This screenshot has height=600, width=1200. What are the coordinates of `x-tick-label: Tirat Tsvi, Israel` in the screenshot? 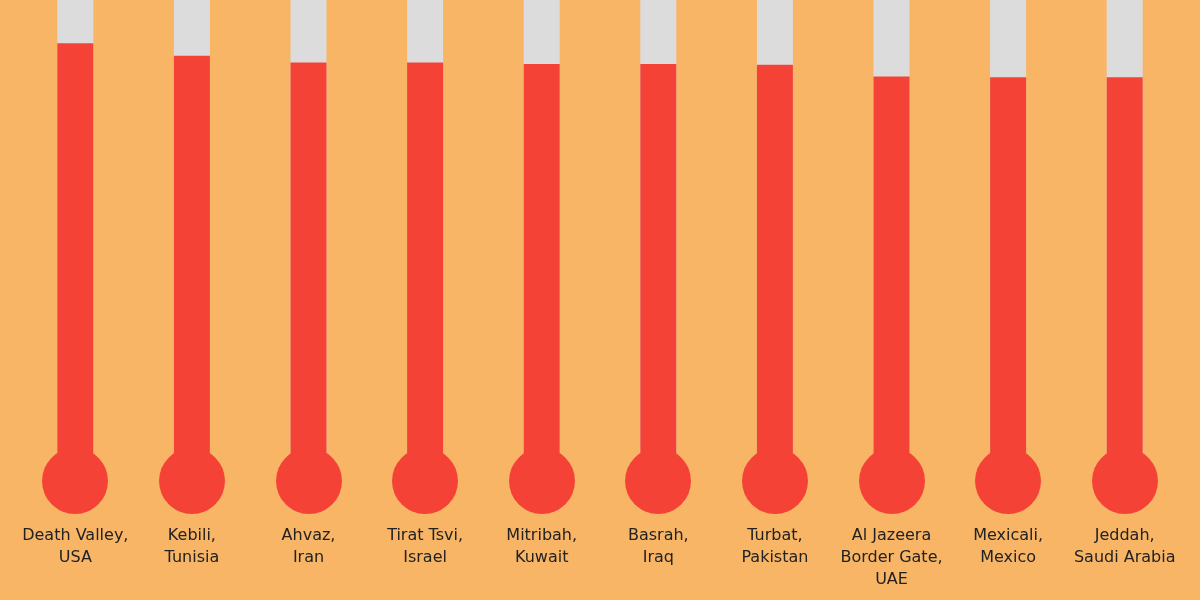 It's located at (425, 545).